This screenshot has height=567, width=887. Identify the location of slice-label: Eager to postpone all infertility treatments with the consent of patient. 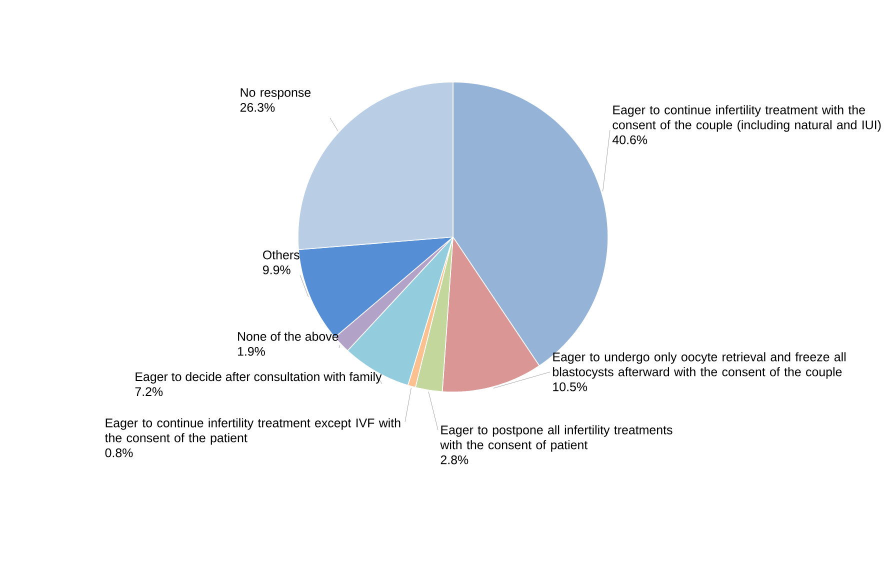
(556, 438).